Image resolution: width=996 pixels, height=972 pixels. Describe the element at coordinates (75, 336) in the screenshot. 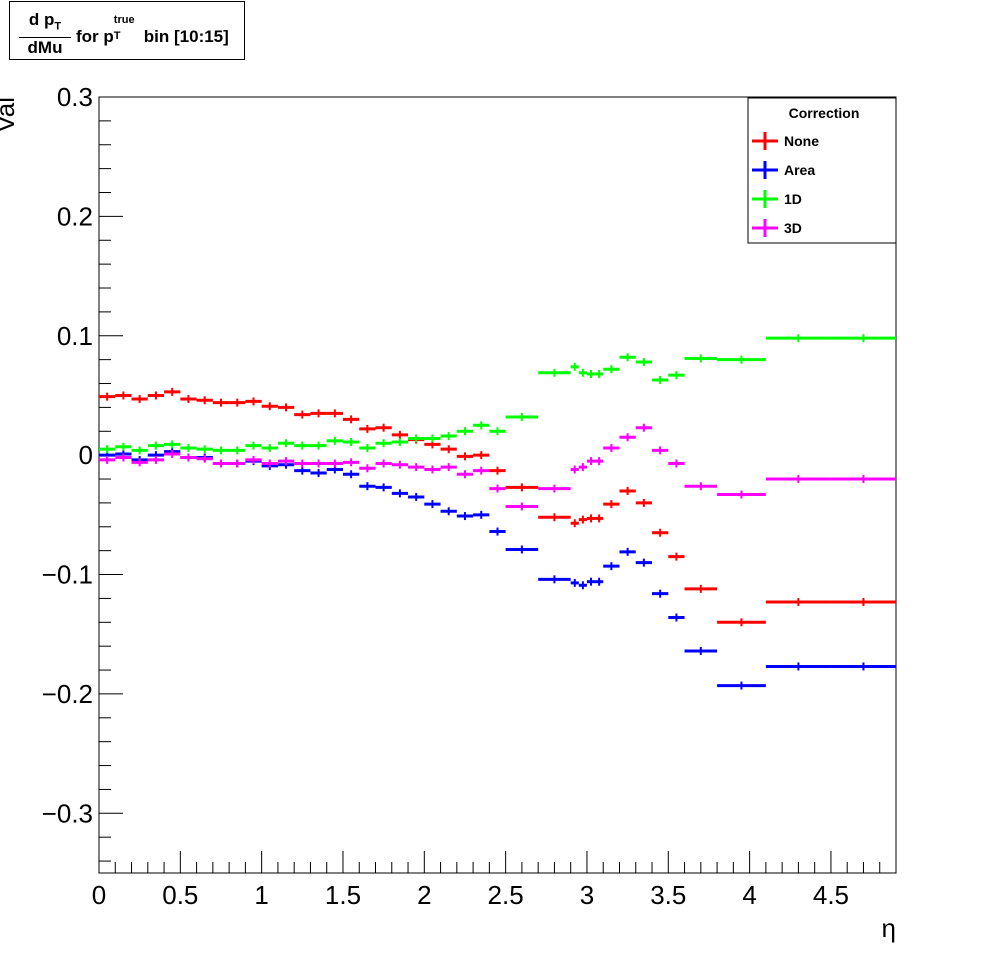

I see `y-tick-label: 0.1` at that location.